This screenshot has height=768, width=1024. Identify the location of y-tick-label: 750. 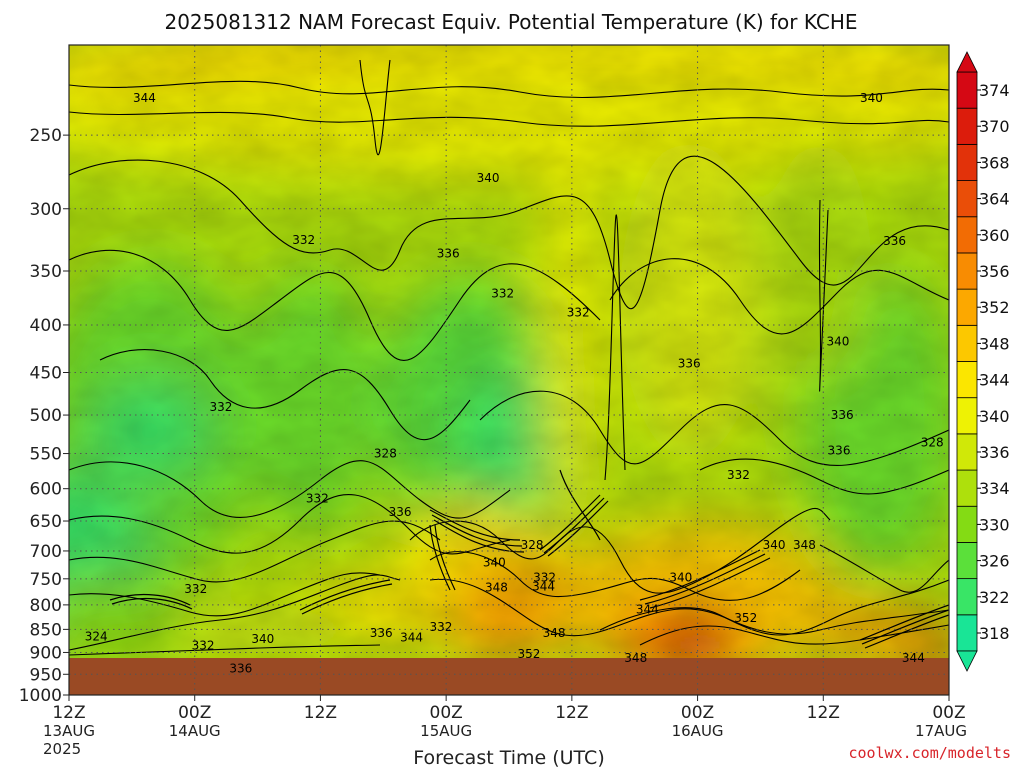
(46, 580).